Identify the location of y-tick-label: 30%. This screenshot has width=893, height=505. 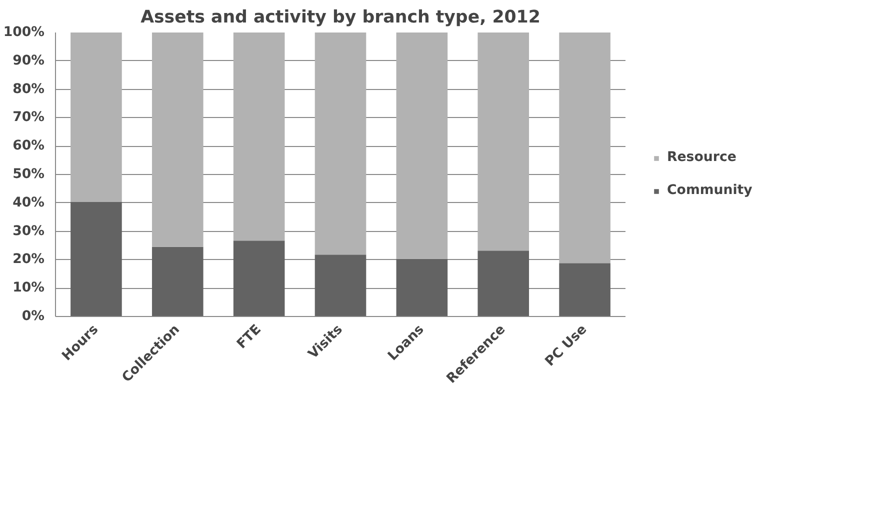
(28, 231).